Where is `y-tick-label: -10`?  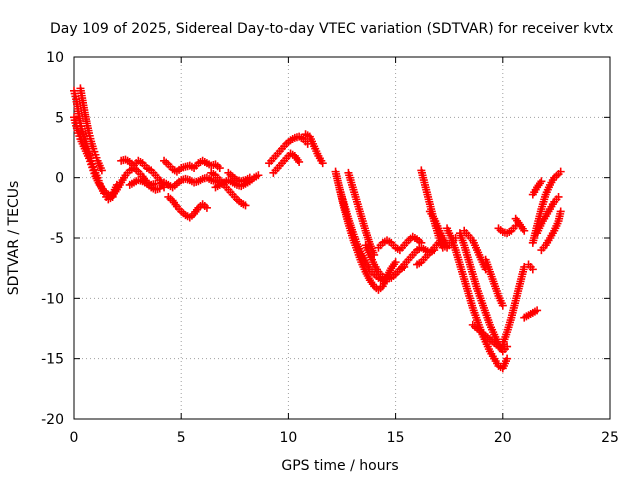 y-tick-label: -10 is located at coordinates (52, 299).